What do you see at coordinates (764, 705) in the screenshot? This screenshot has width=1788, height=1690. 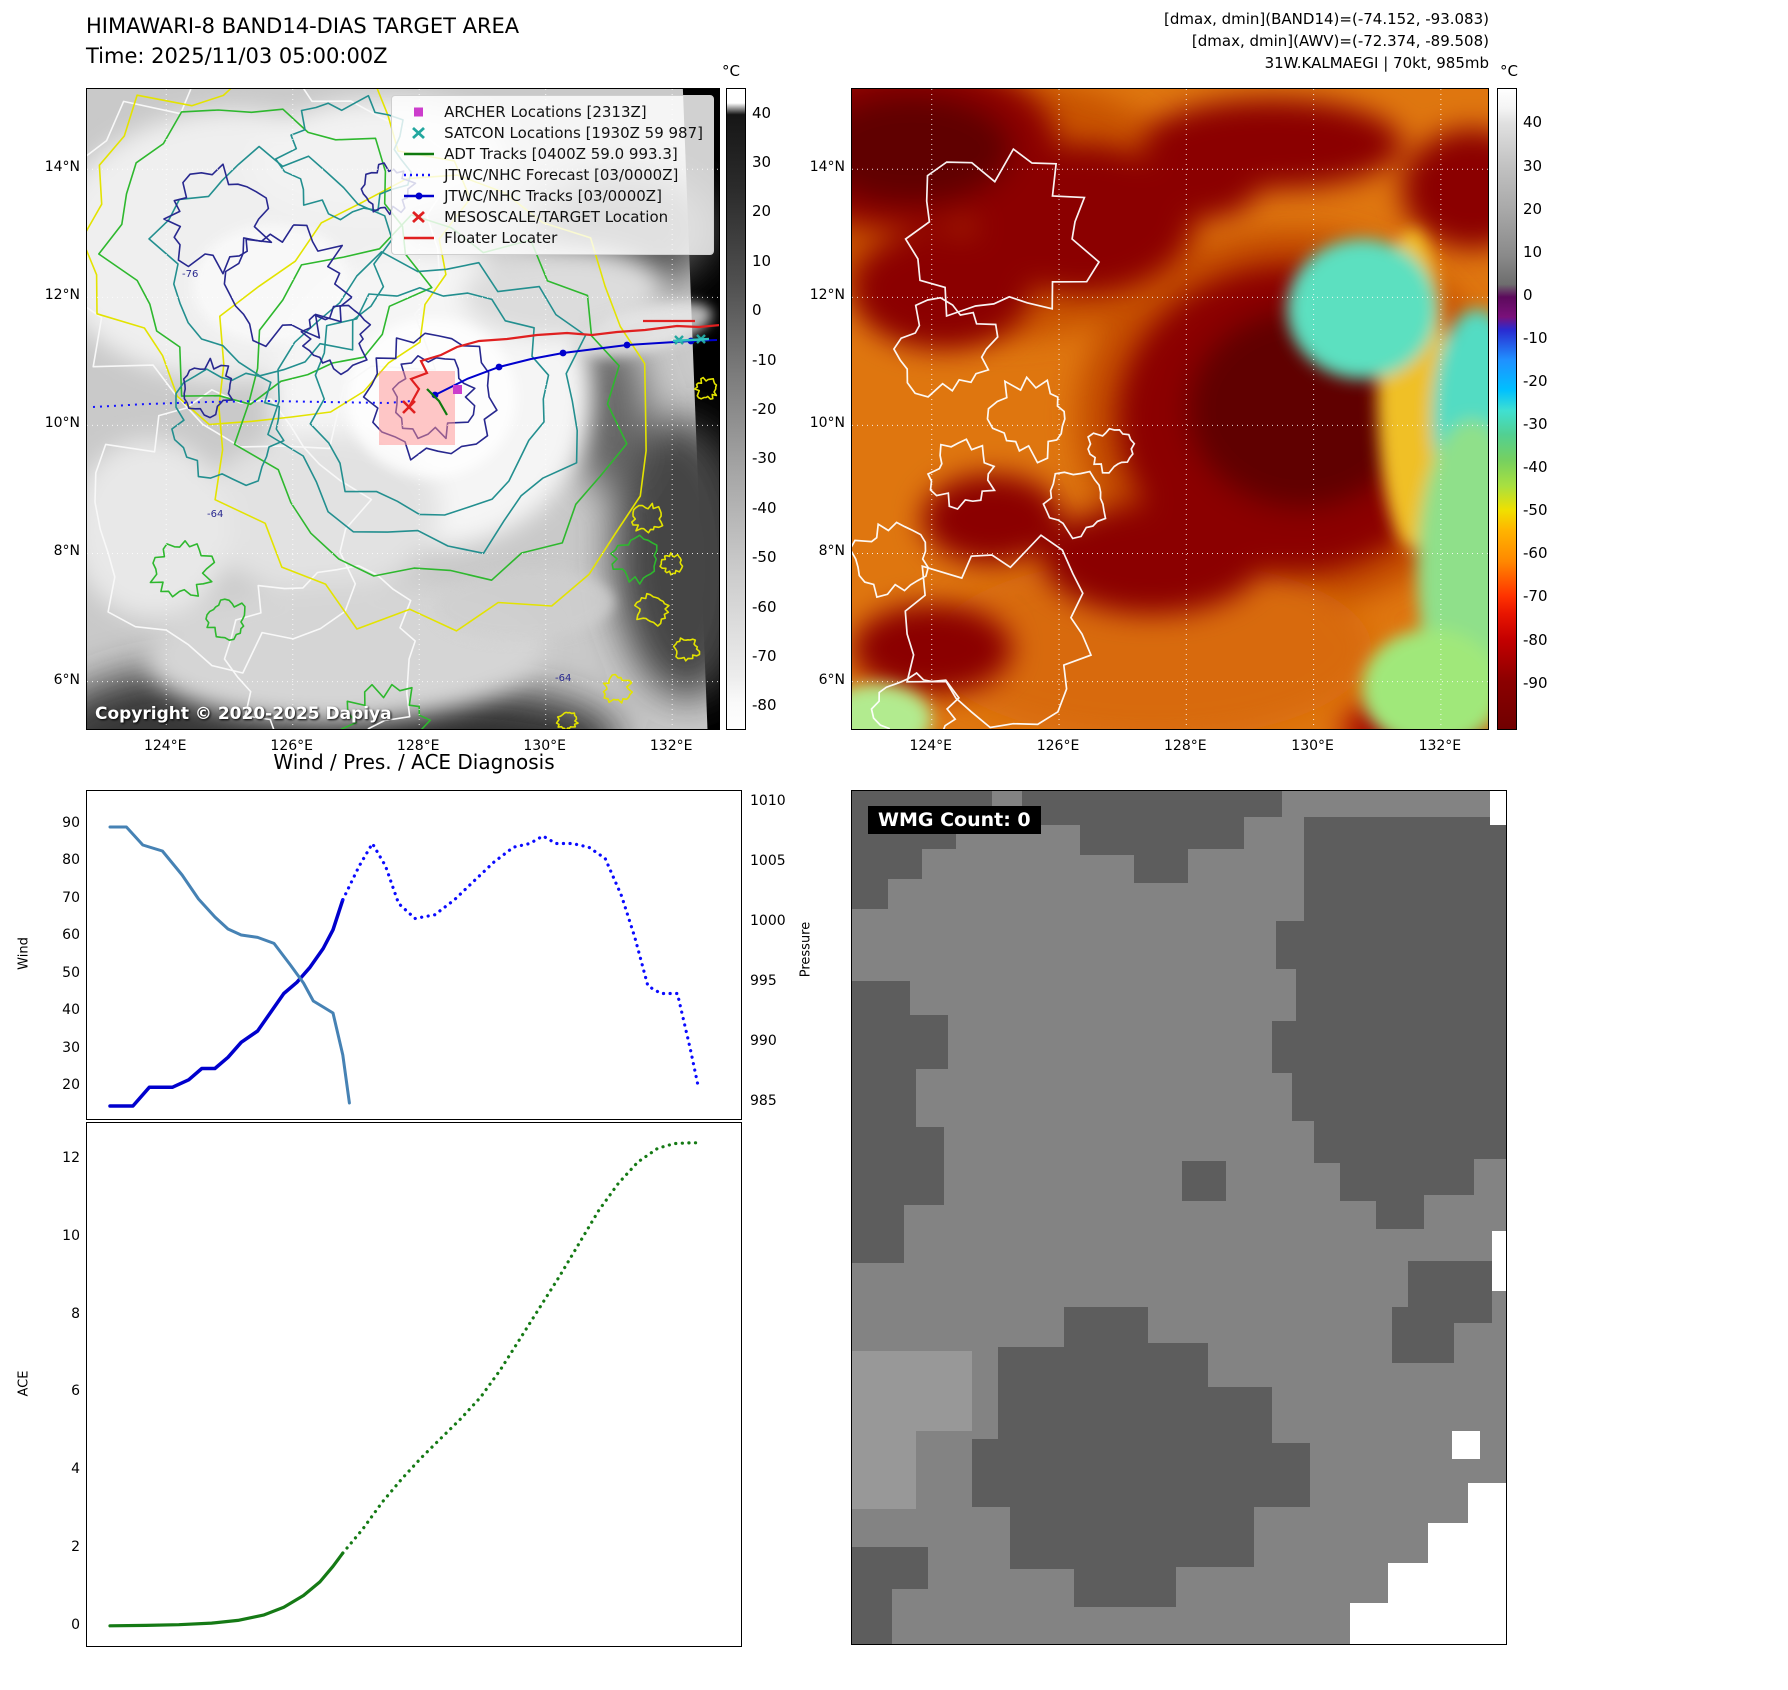 I see `band14-colorbar-tick: -80` at bounding box center [764, 705].